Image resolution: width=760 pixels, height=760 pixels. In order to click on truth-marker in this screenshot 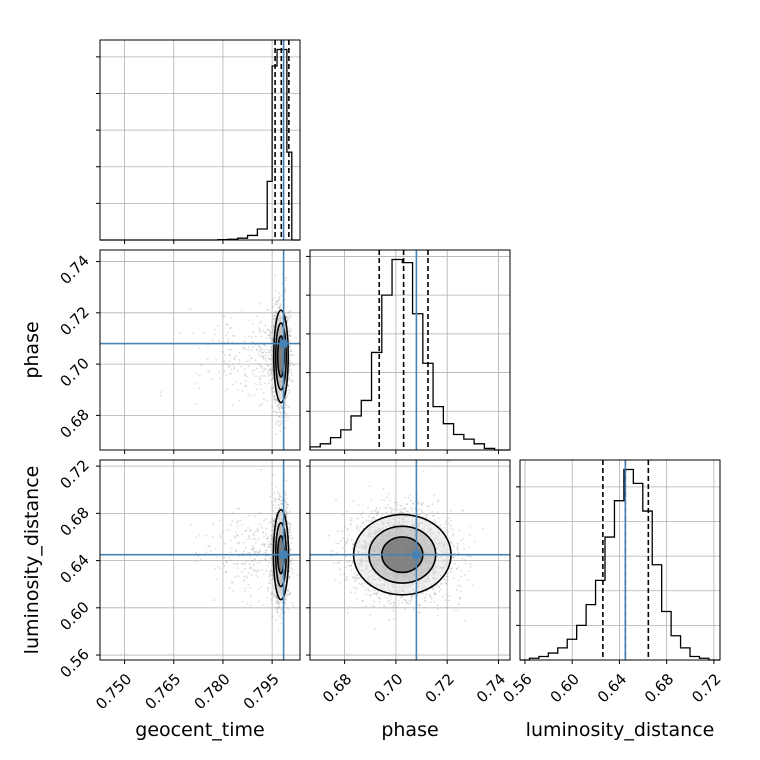, I will do `click(283, 554)`.